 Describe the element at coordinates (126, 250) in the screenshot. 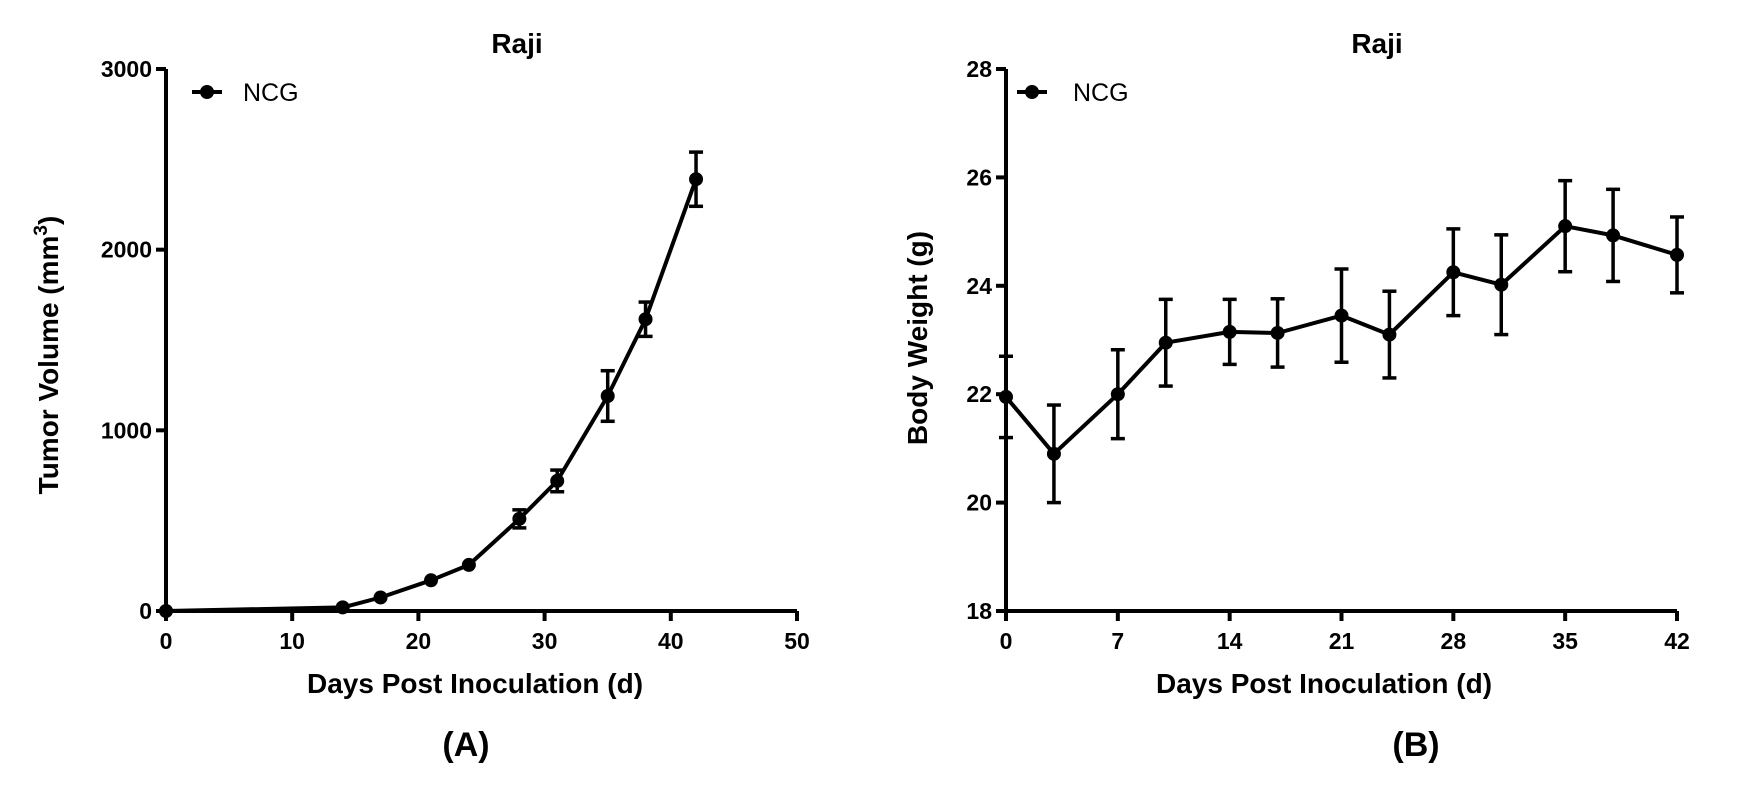

I see `y-tick-label: 2000` at that location.